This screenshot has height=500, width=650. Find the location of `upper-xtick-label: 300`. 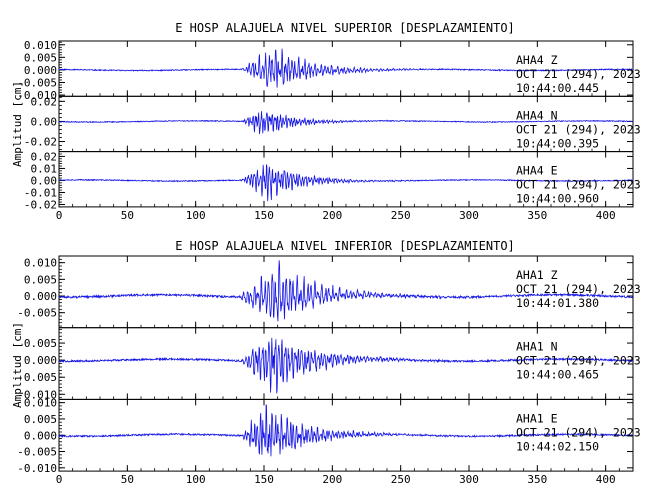

upper-xtick-label: 300 is located at coordinates (469, 215).